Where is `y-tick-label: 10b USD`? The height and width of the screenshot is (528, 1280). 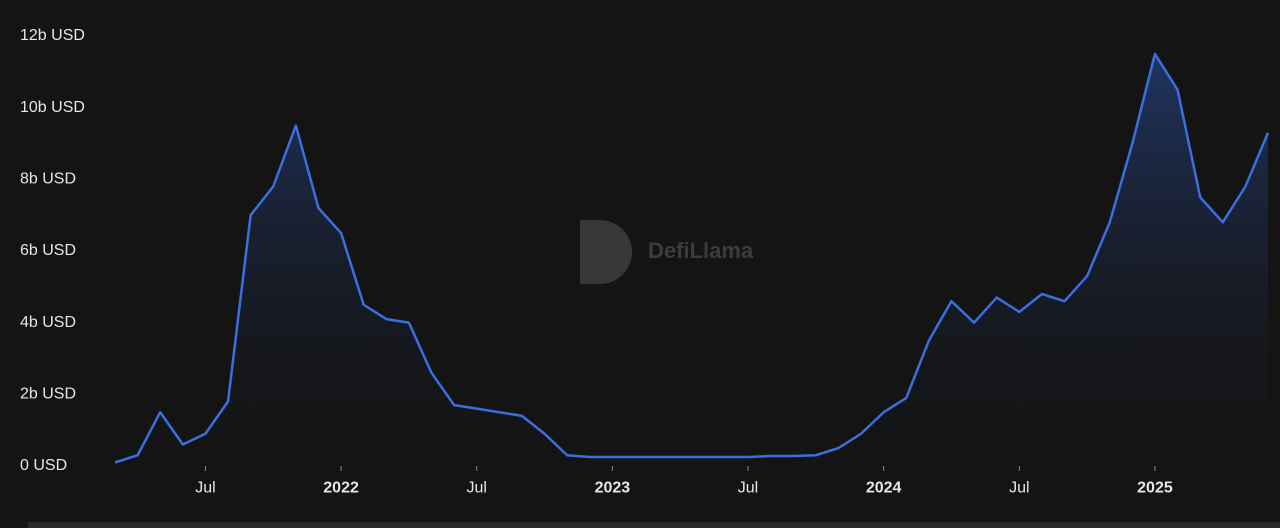
y-tick-label: 10b USD is located at coordinates (52, 107).